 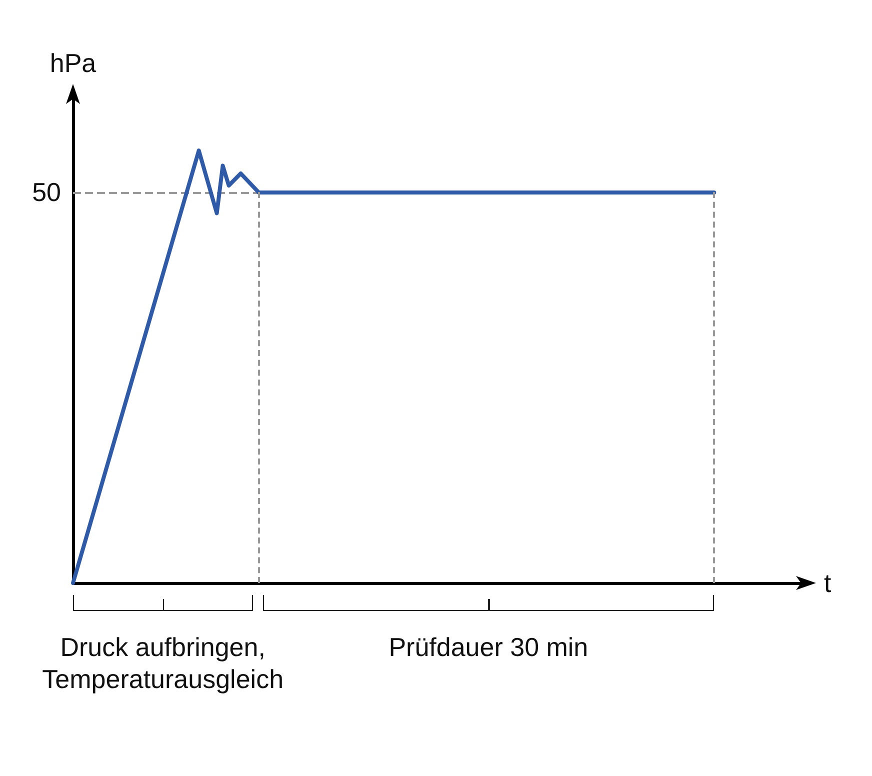 I want to click on text: Druck aufbringen, Temperaturausgleich, so click(x=163, y=663).